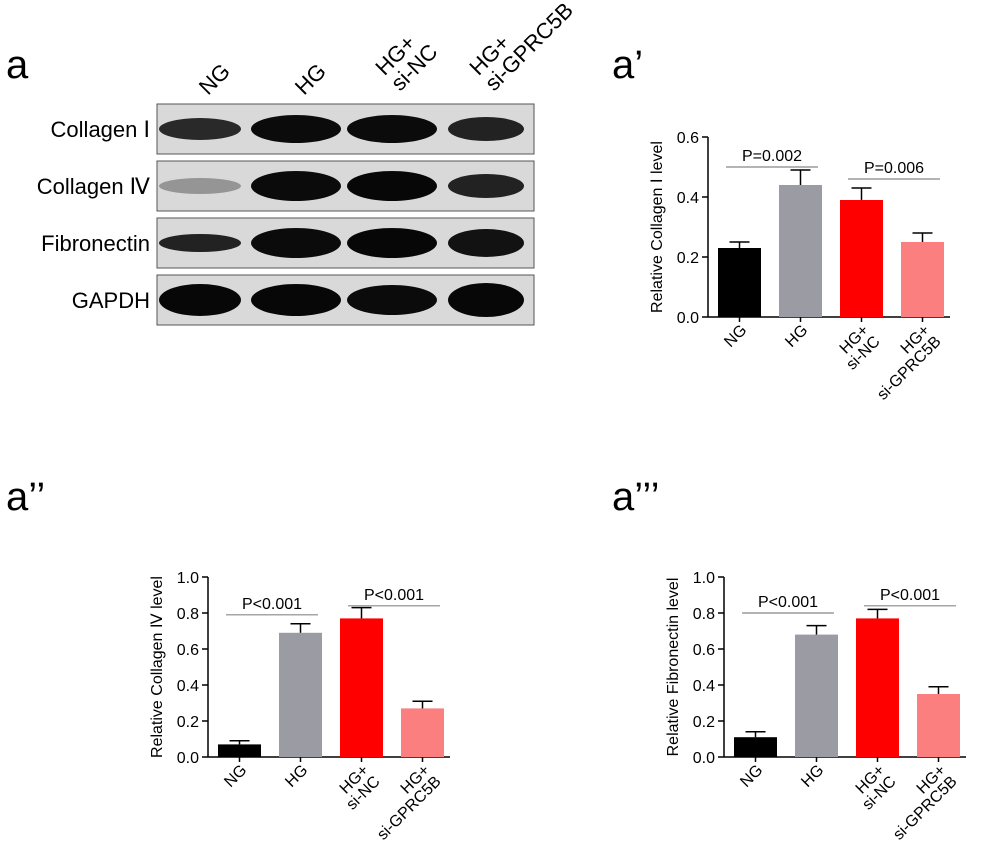 The width and height of the screenshot is (991, 853). What do you see at coordinates (657, 227) in the screenshot?
I see `y-axis-label: Relative Collagen Ⅰ level` at bounding box center [657, 227].